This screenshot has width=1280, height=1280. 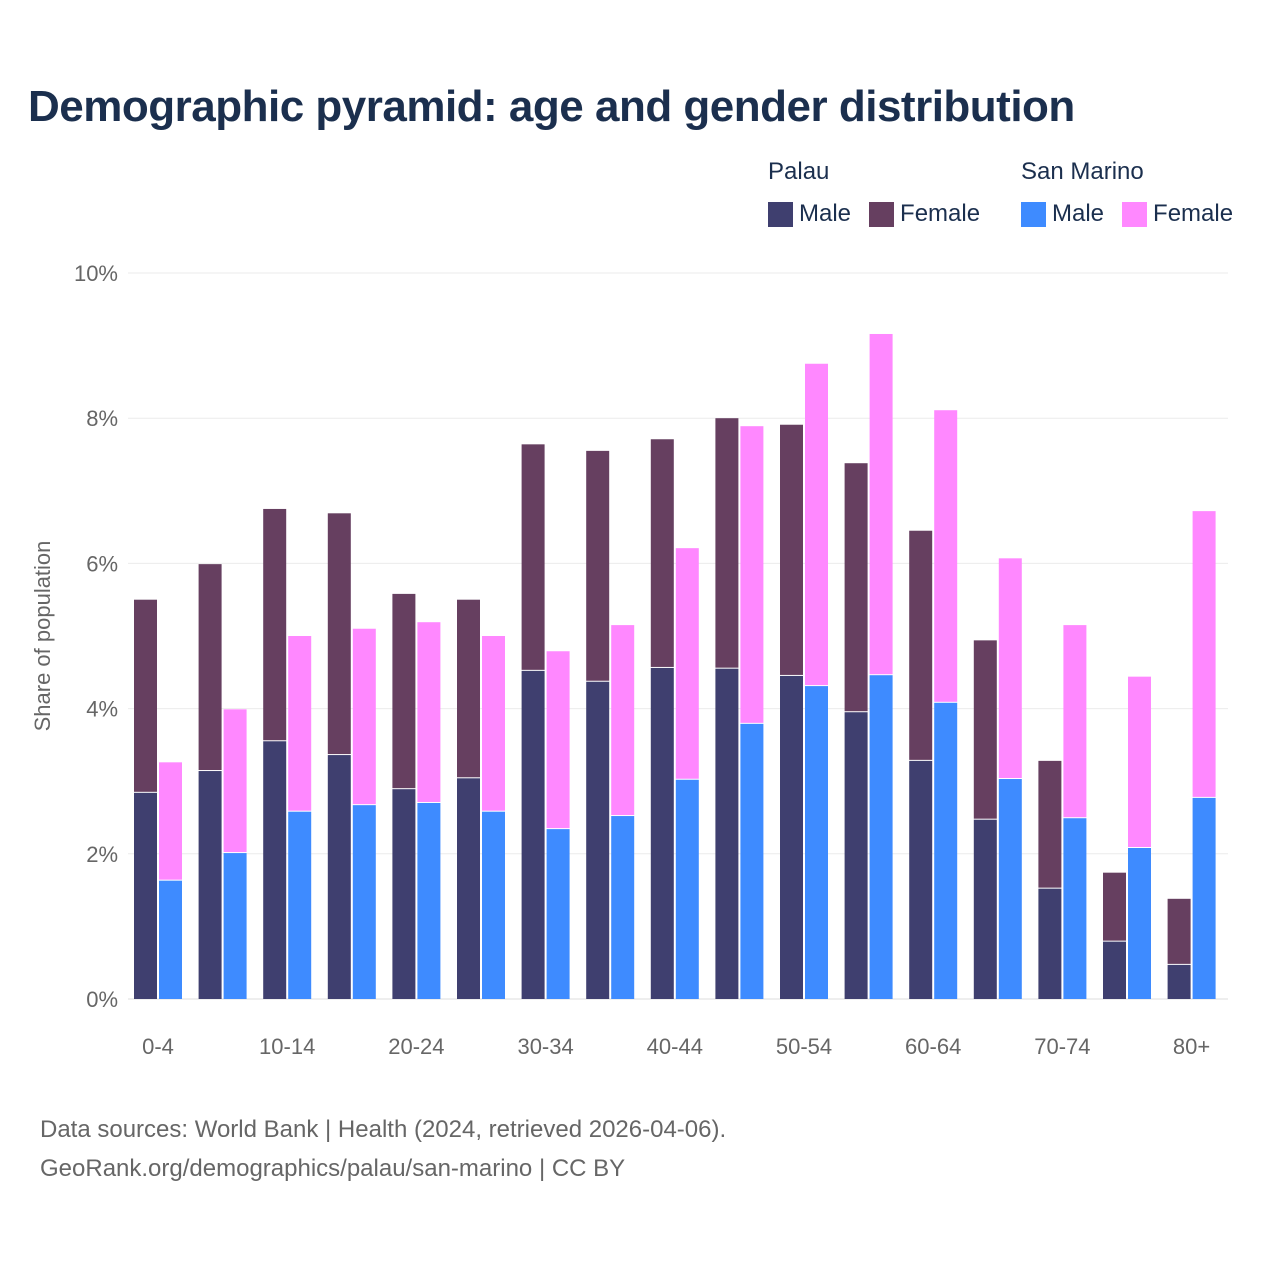 What do you see at coordinates (1191, 1046) in the screenshot?
I see `x-tick-label: 80+` at bounding box center [1191, 1046].